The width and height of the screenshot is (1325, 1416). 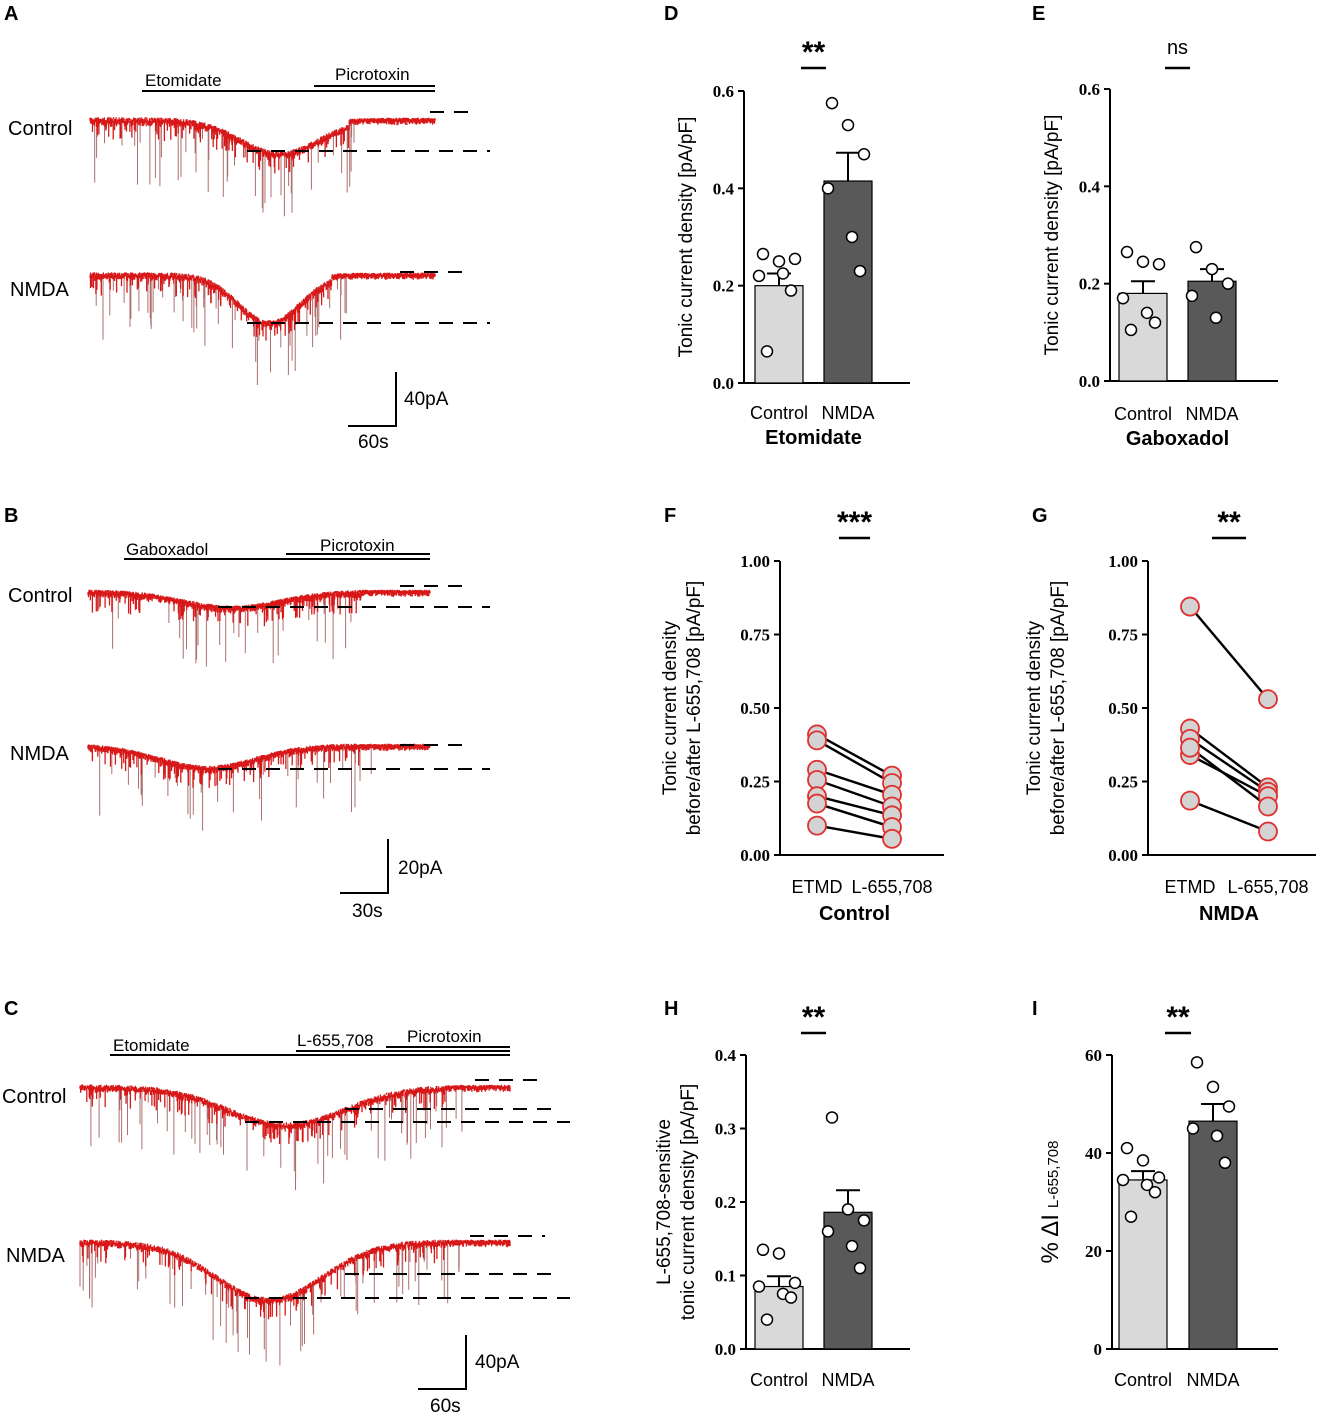 I want to click on chart-title: Control, so click(x=854, y=914).